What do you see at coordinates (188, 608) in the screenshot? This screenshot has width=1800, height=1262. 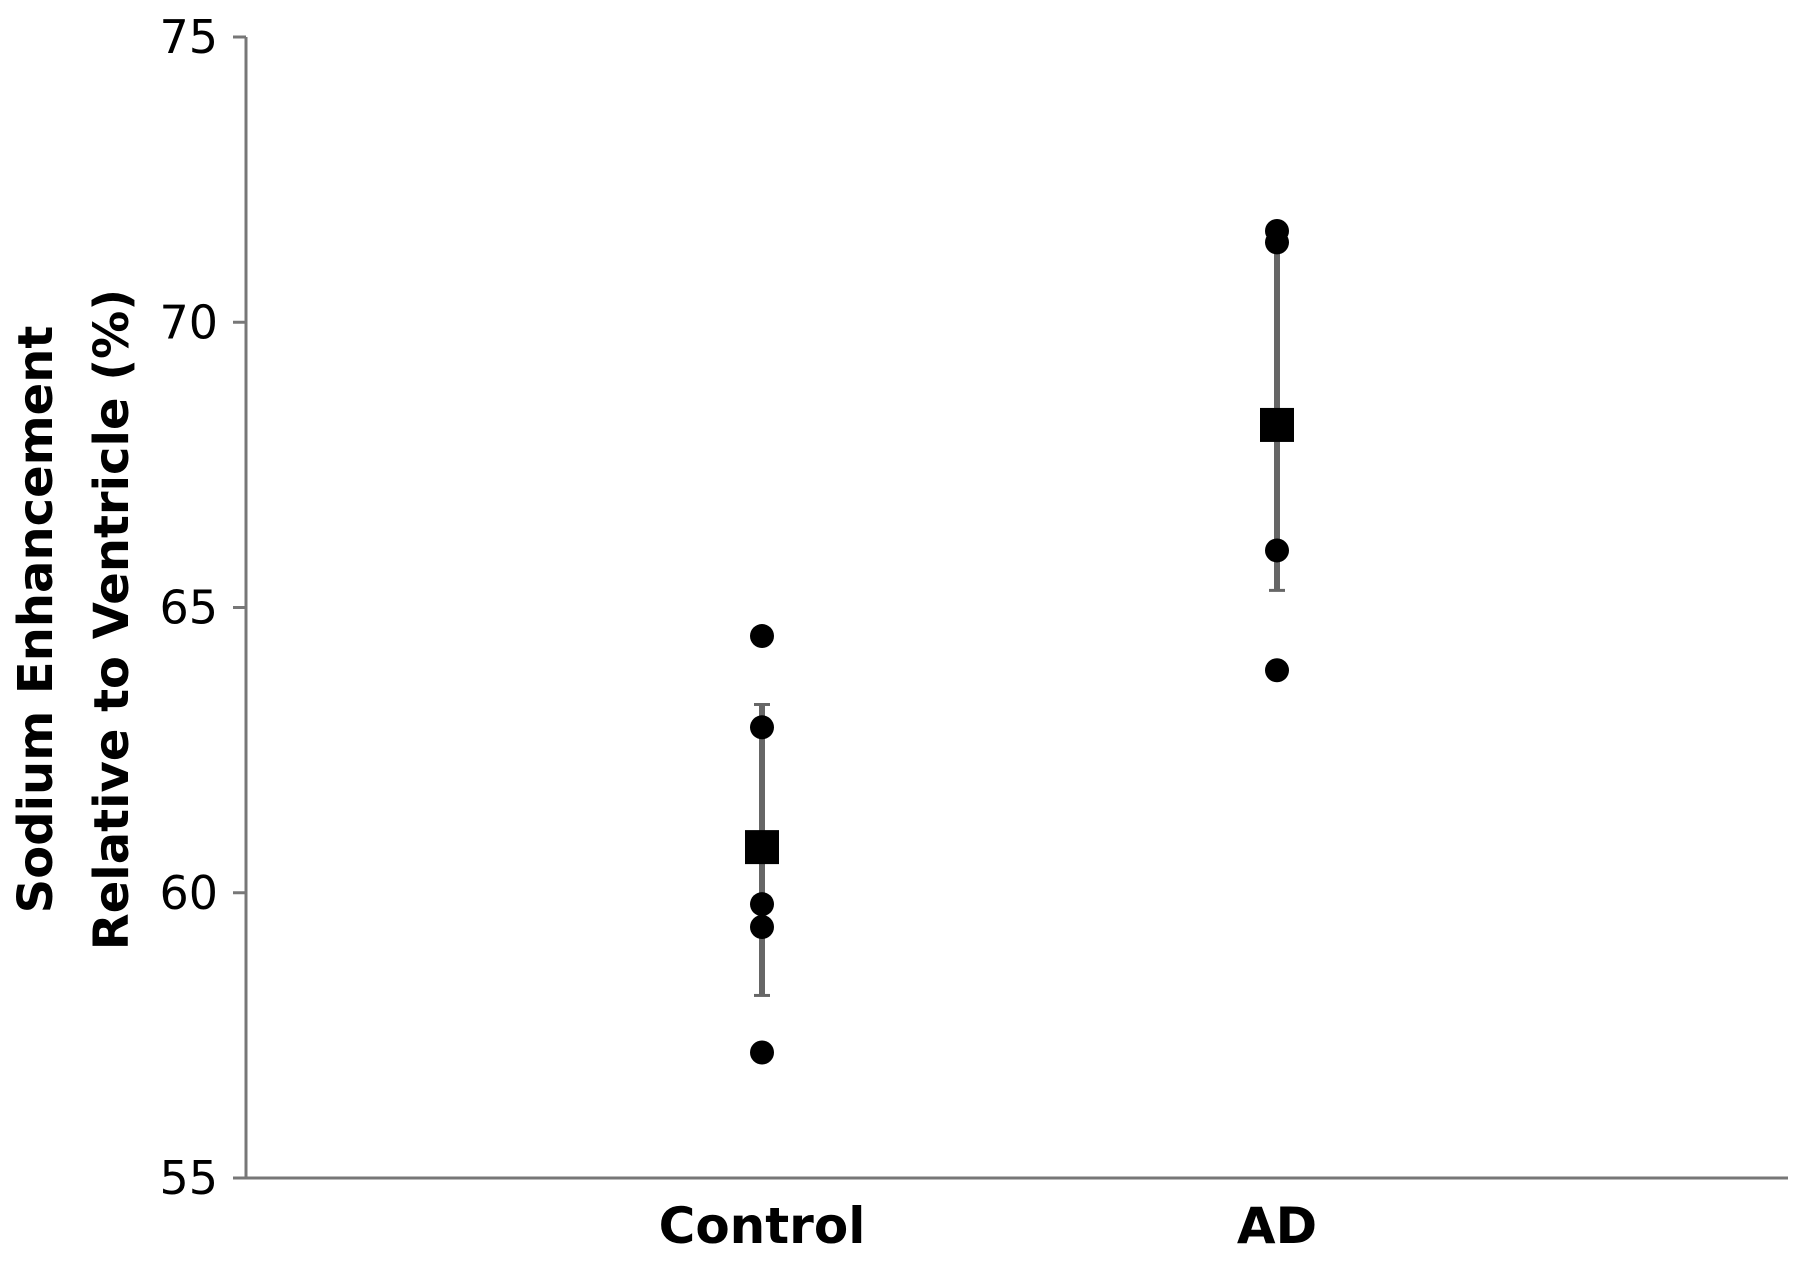 I see `y-tick-label: 65` at bounding box center [188, 608].